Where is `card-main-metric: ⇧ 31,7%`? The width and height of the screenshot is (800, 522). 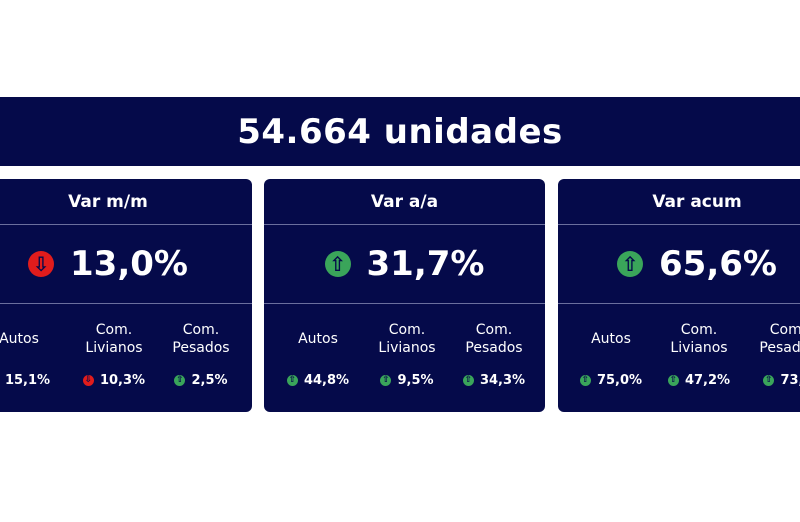
card-main-metric: ⇧ 31,7% is located at coordinates (404, 264).